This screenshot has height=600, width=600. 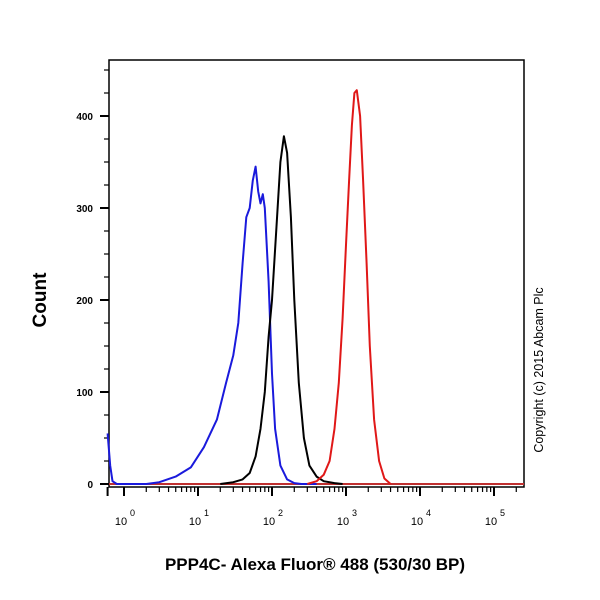 I want to click on svg-text: 1, so click(x=206, y=513).